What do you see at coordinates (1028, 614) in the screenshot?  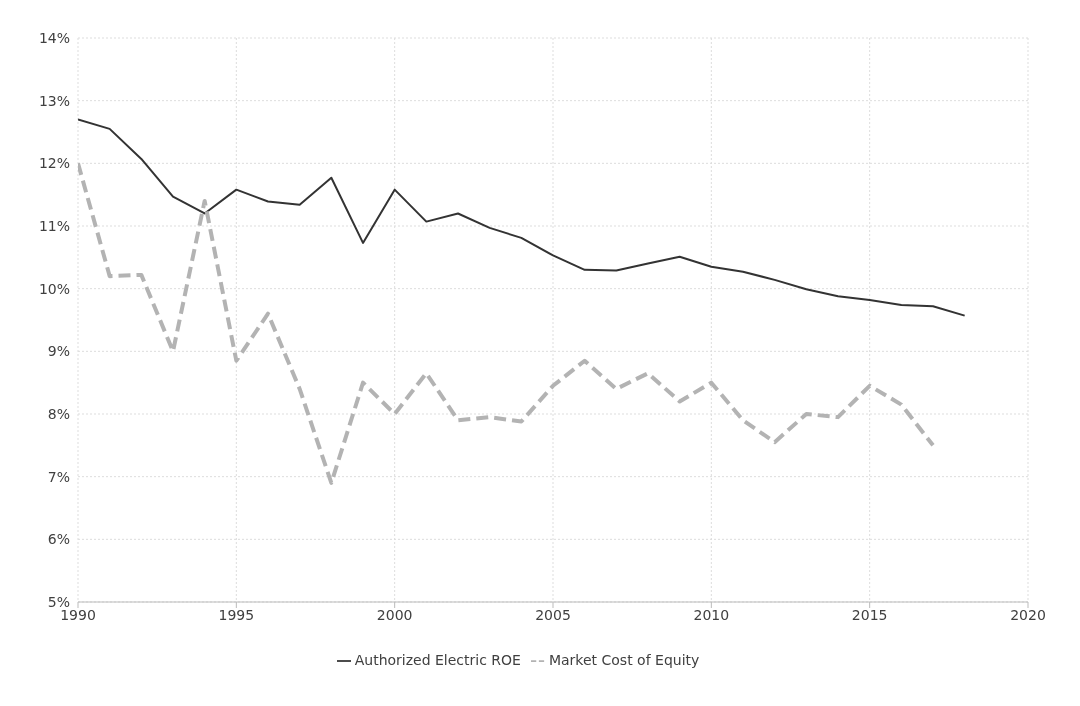 I see `x-tick-label: 2020` at bounding box center [1028, 614].